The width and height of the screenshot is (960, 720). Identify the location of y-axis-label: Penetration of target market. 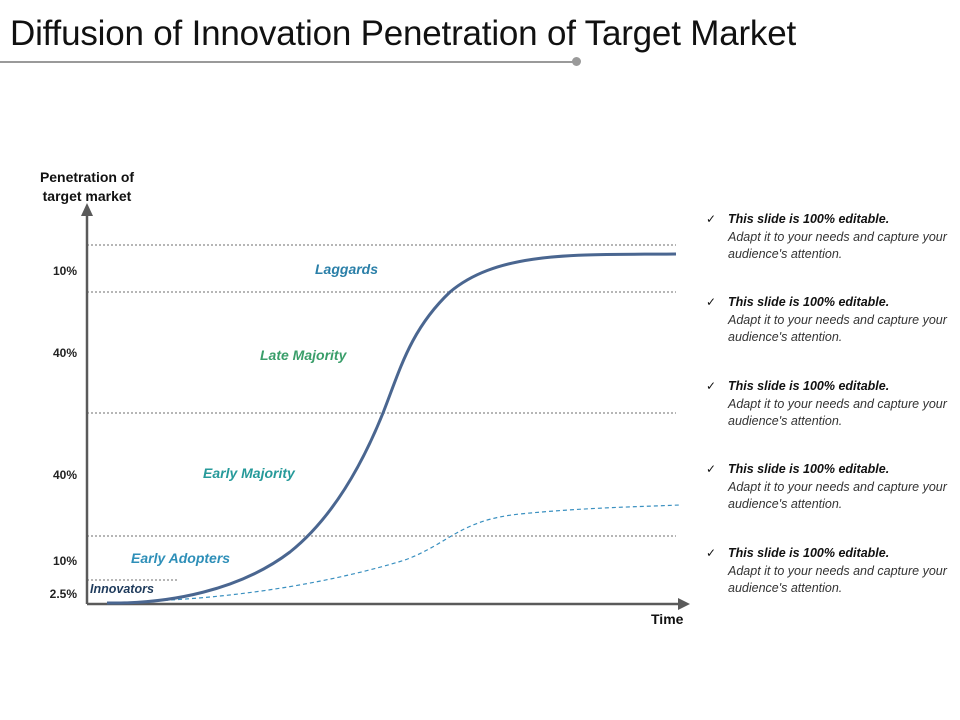
(87, 187).